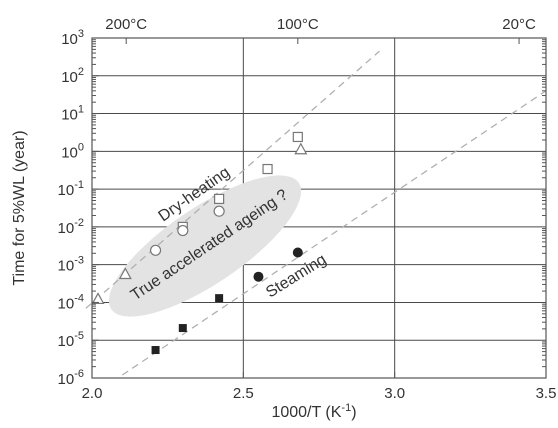 The height and width of the screenshot is (428, 558). What do you see at coordinates (79, 374) in the screenshot?
I see `y-tick-exp: -6` at bounding box center [79, 374].